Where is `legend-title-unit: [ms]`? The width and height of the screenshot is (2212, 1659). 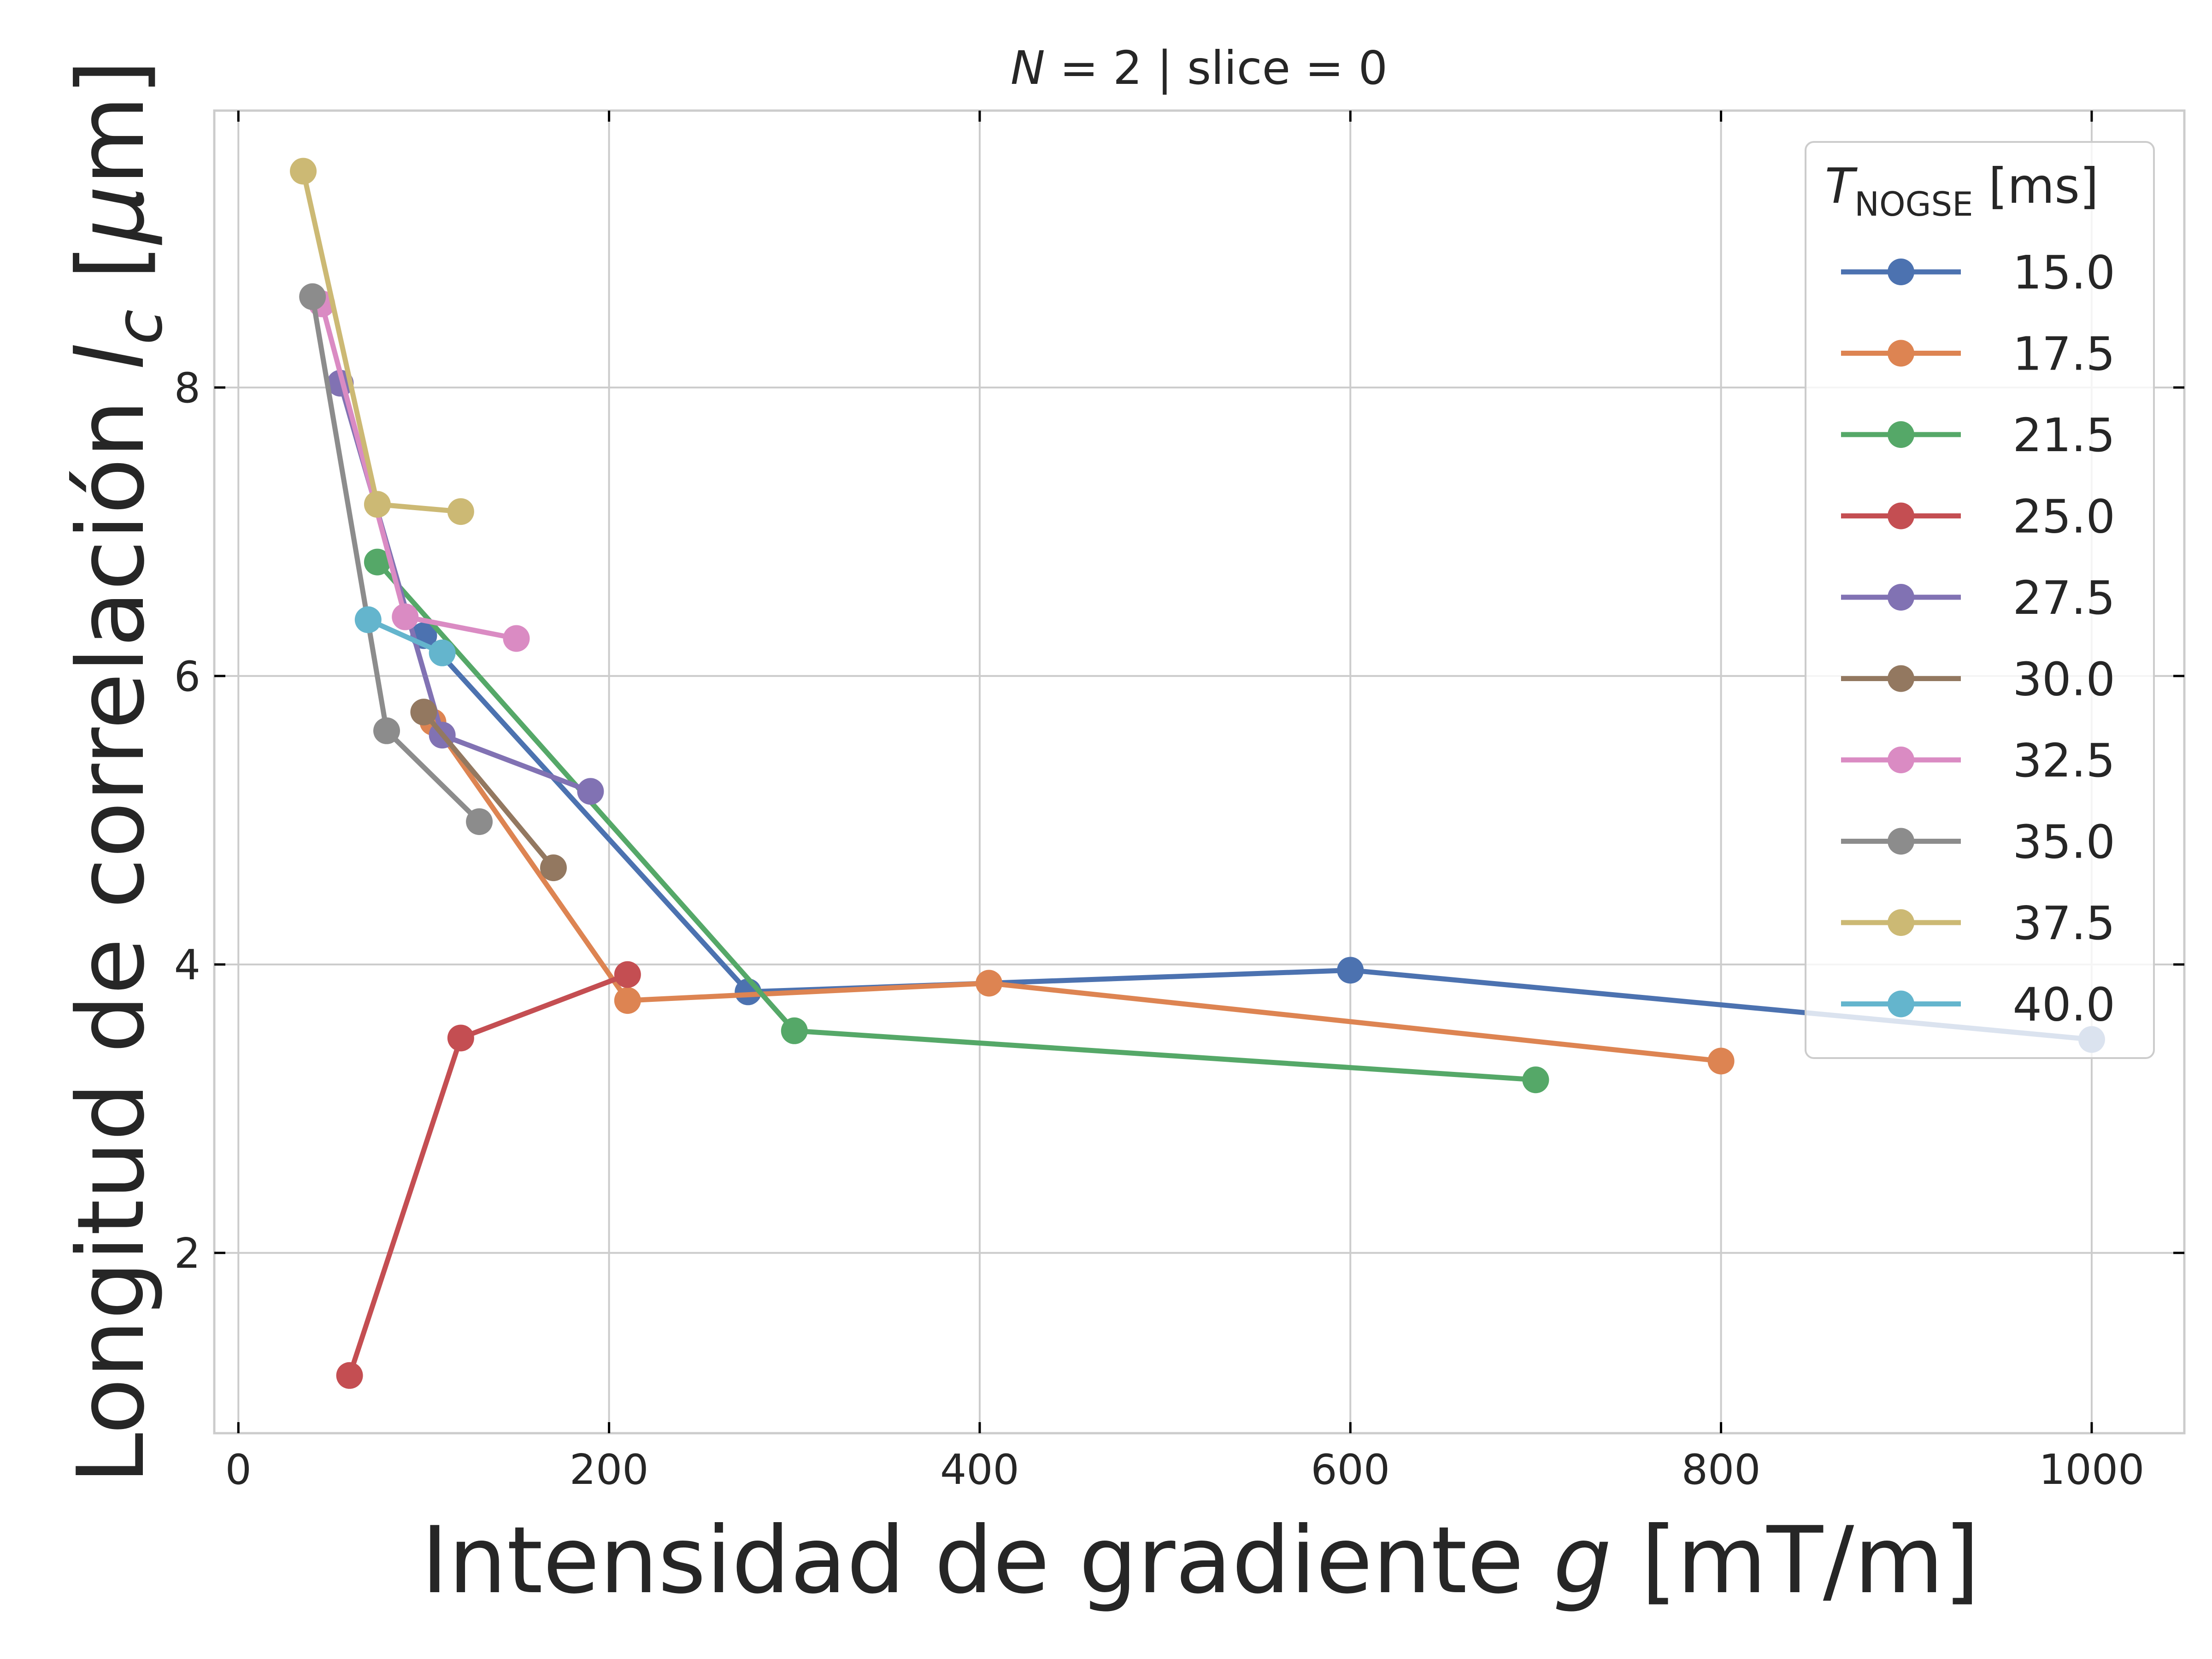
legend-title-unit: [ms] is located at coordinates (2036, 186).